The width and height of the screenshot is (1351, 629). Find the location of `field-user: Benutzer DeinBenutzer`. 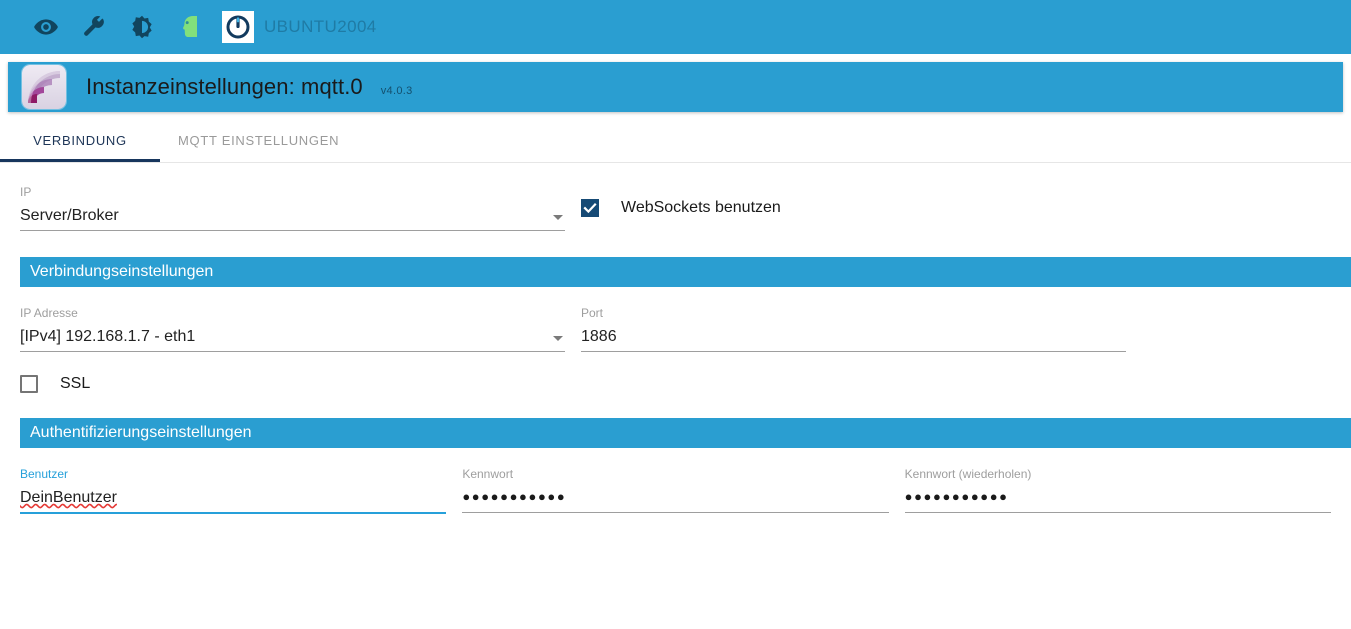

field-user: Benutzer DeinBenutzer is located at coordinates (233, 490).